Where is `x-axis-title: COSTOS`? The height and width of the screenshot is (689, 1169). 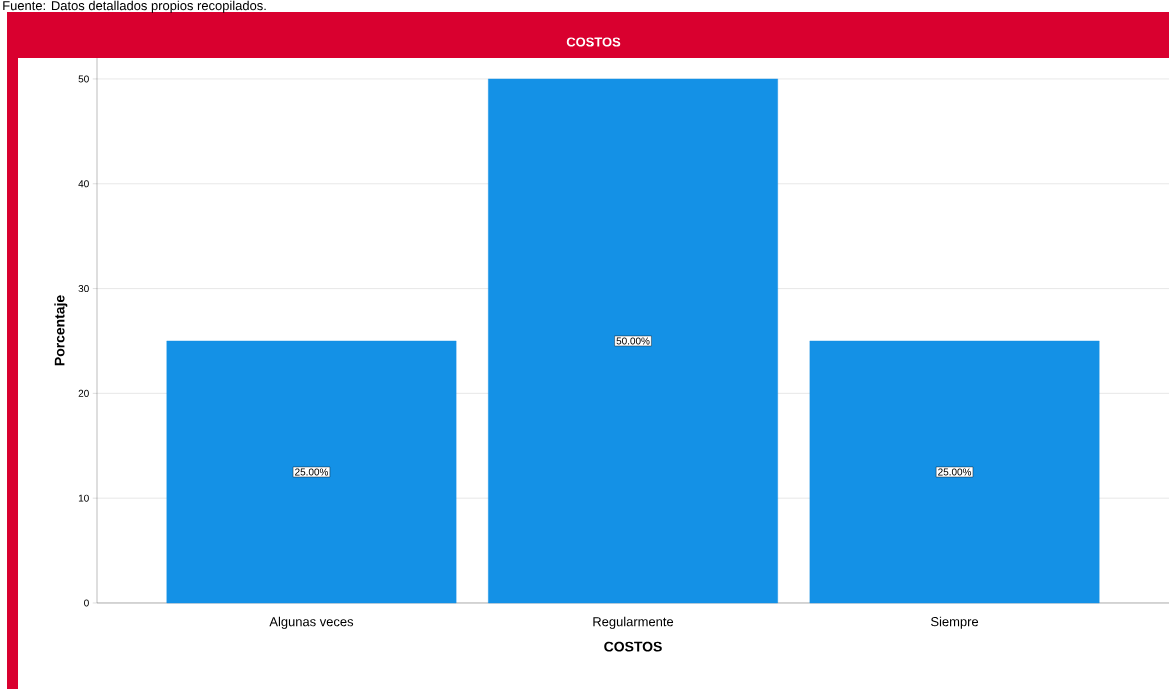 x-axis-title: COSTOS is located at coordinates (633, 646).